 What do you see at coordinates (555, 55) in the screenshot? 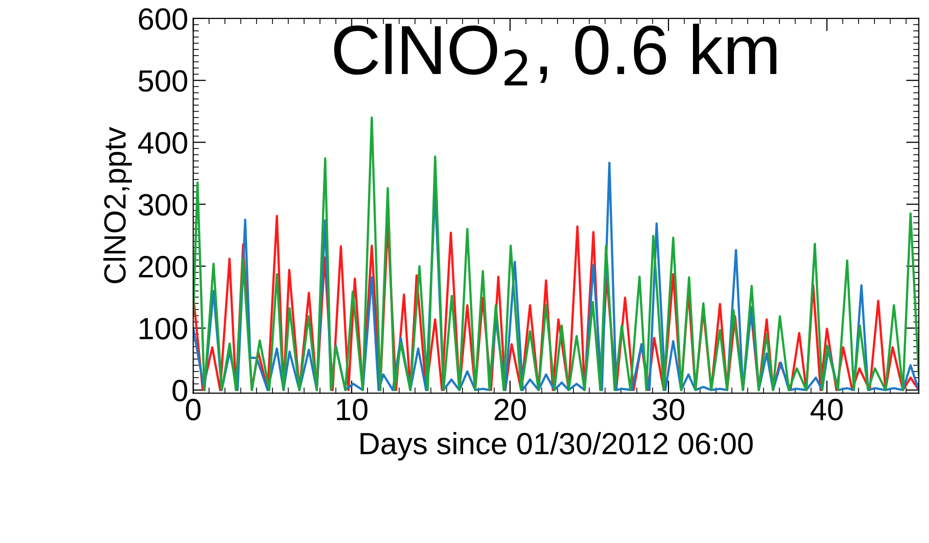
I see `chart-title: ClNO$_{2}$, 0.6 km` at bounding box center [555, 55].